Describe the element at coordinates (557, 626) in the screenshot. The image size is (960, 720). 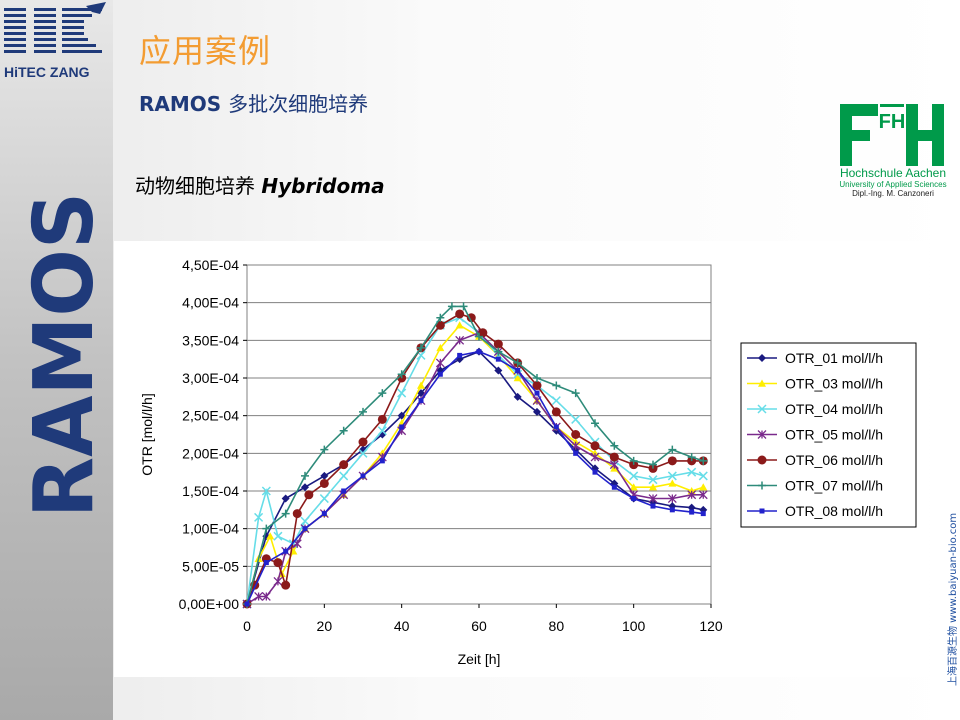
I see `x-tick-label: 80` at that location.